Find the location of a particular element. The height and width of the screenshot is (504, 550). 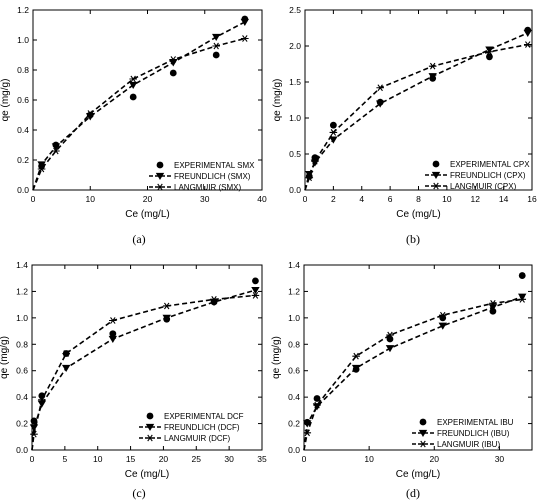

legend-label: LANGMUIR (SMX) is located at coordinates (207, 187).